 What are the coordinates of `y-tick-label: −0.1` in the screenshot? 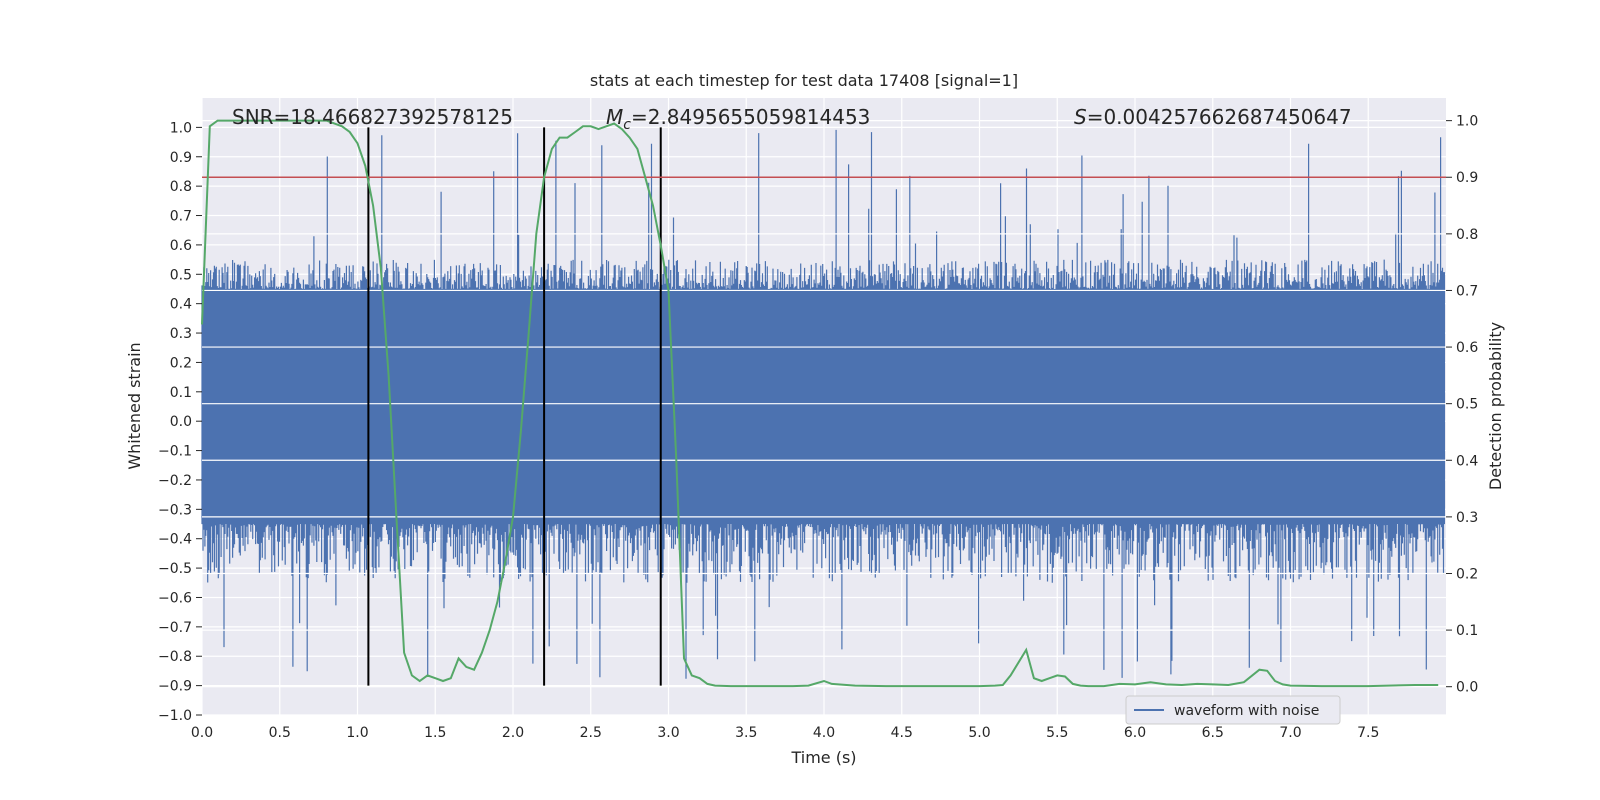 It's located at (175, 452).